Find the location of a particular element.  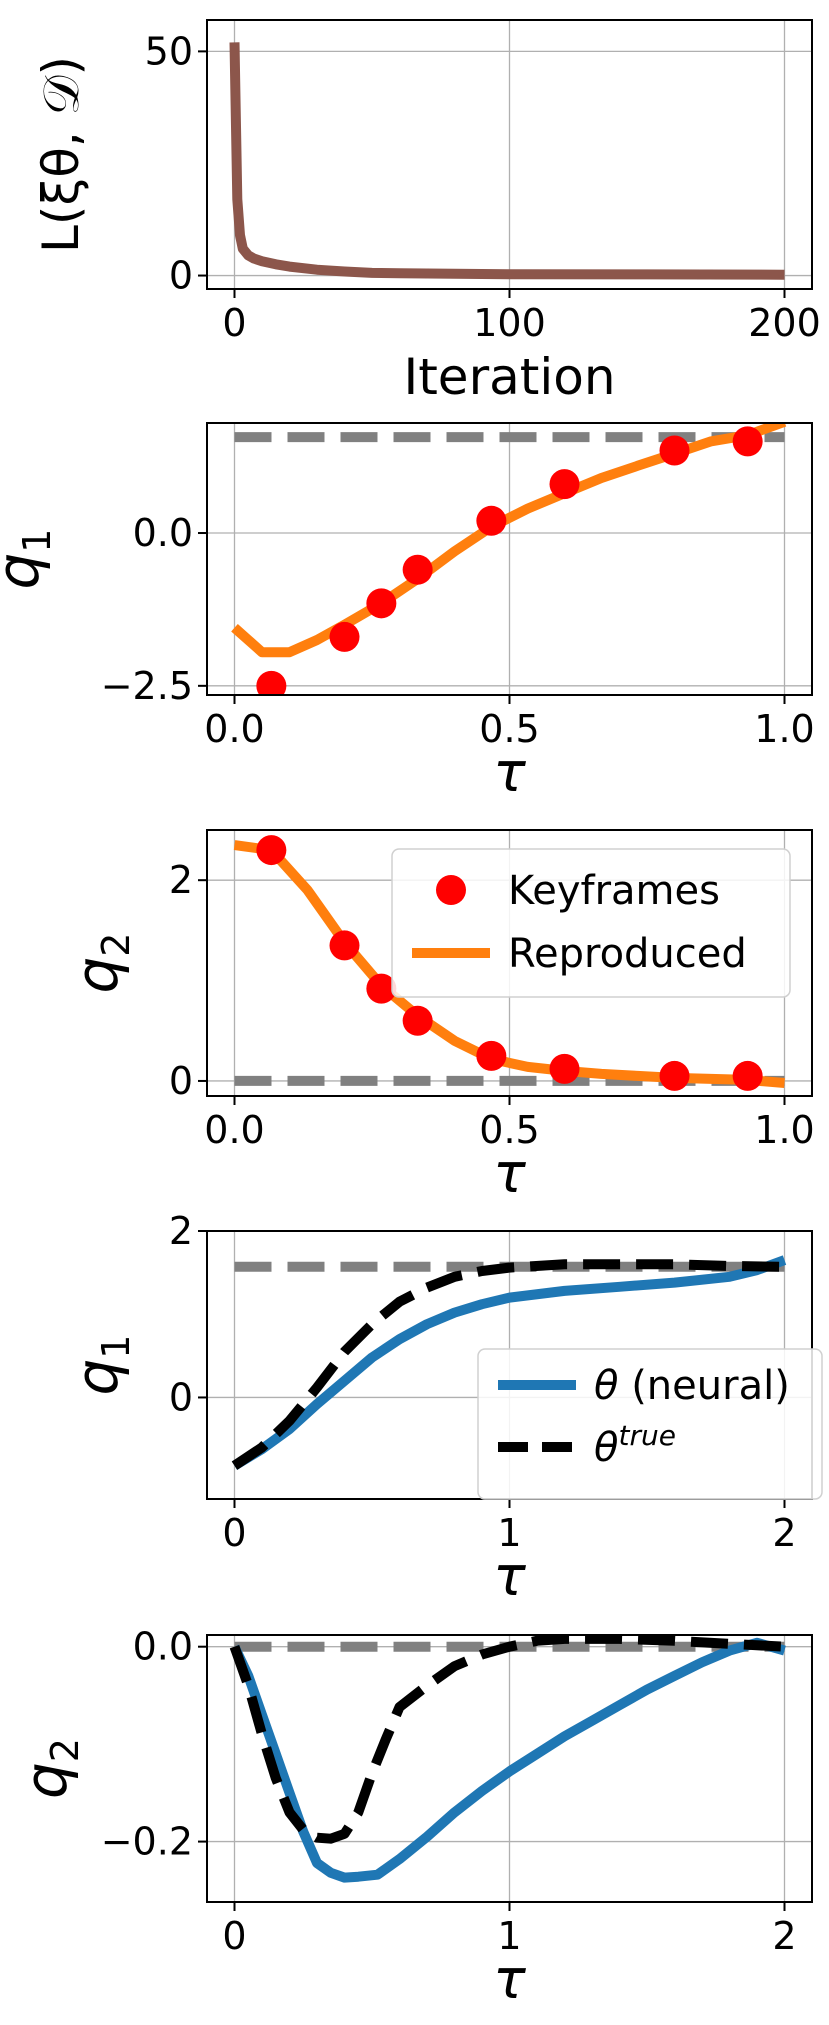

y-tick-label: −0.2 is located at coordinates (147, 1842).